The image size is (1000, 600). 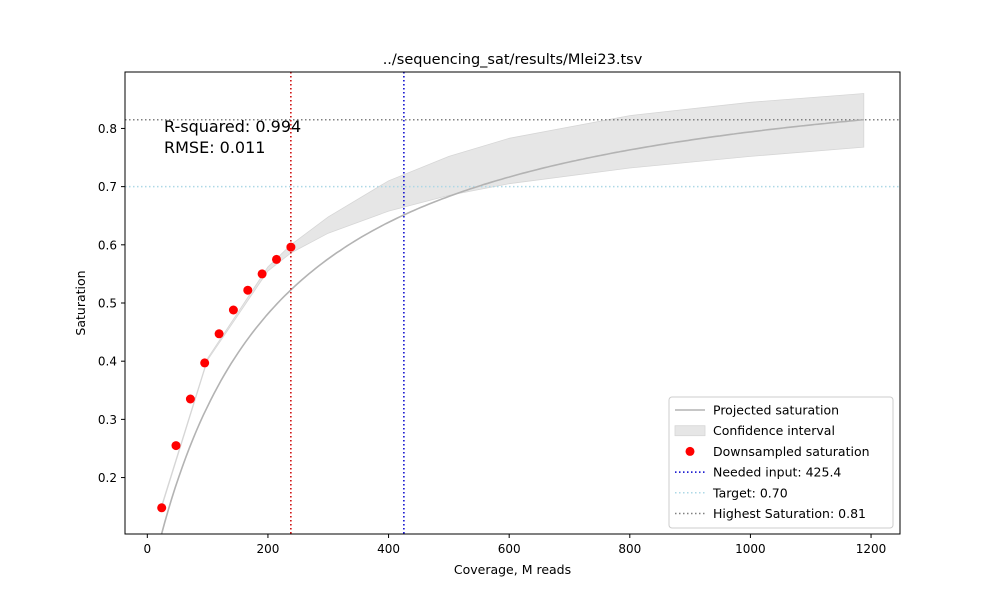 I want to click on legend-label: Projected saturation, so click(x=776, y=410).